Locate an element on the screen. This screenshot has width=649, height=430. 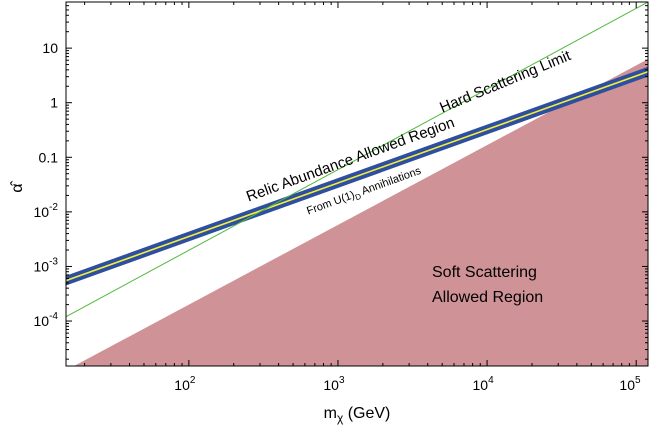
x-tick-label: 10⁴ is located at coordinates (484, 384).